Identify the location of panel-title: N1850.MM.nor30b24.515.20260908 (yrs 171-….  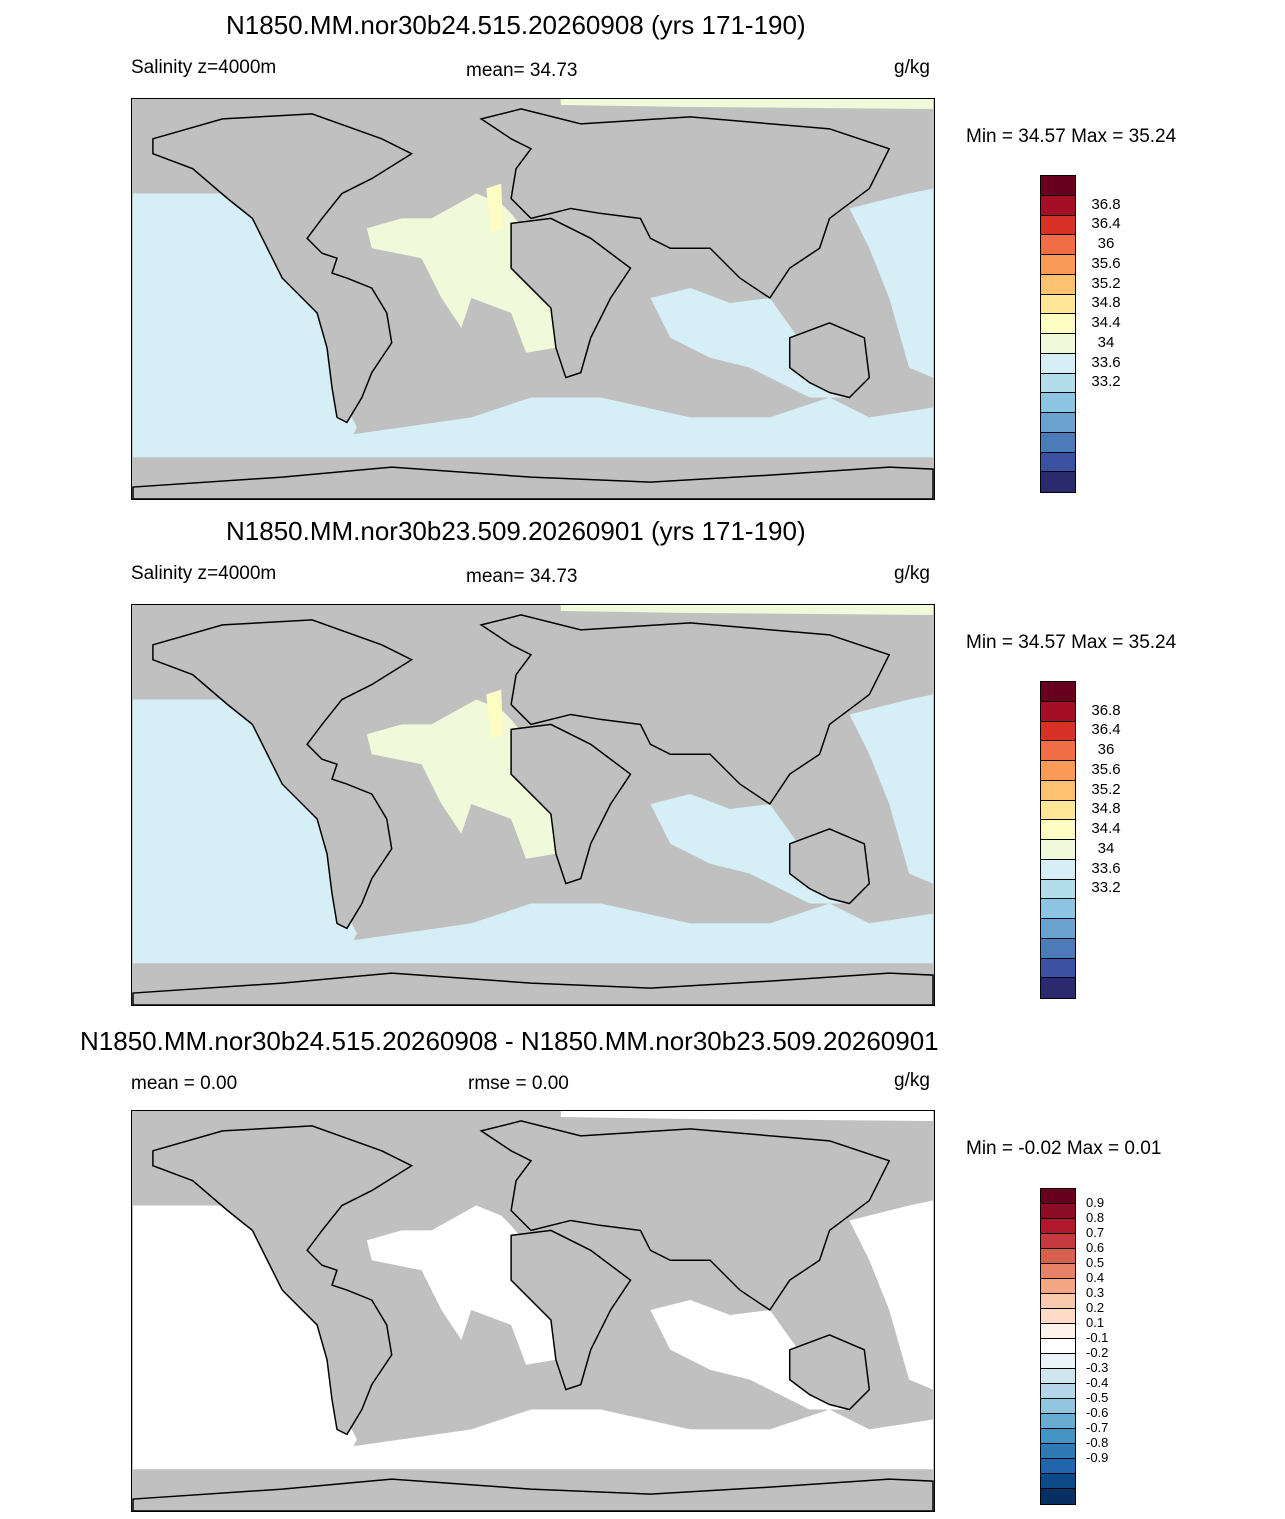
(516, 25).